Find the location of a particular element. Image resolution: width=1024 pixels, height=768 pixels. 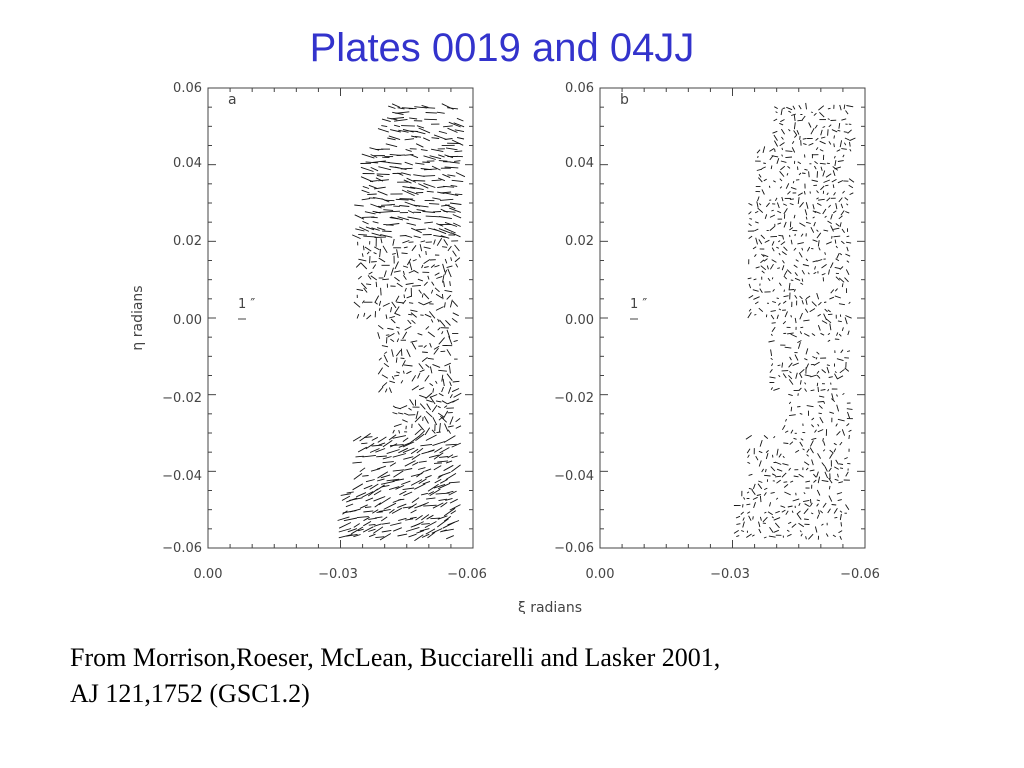

y-tick-label: −0.04 is located at coordinates (182, 476).